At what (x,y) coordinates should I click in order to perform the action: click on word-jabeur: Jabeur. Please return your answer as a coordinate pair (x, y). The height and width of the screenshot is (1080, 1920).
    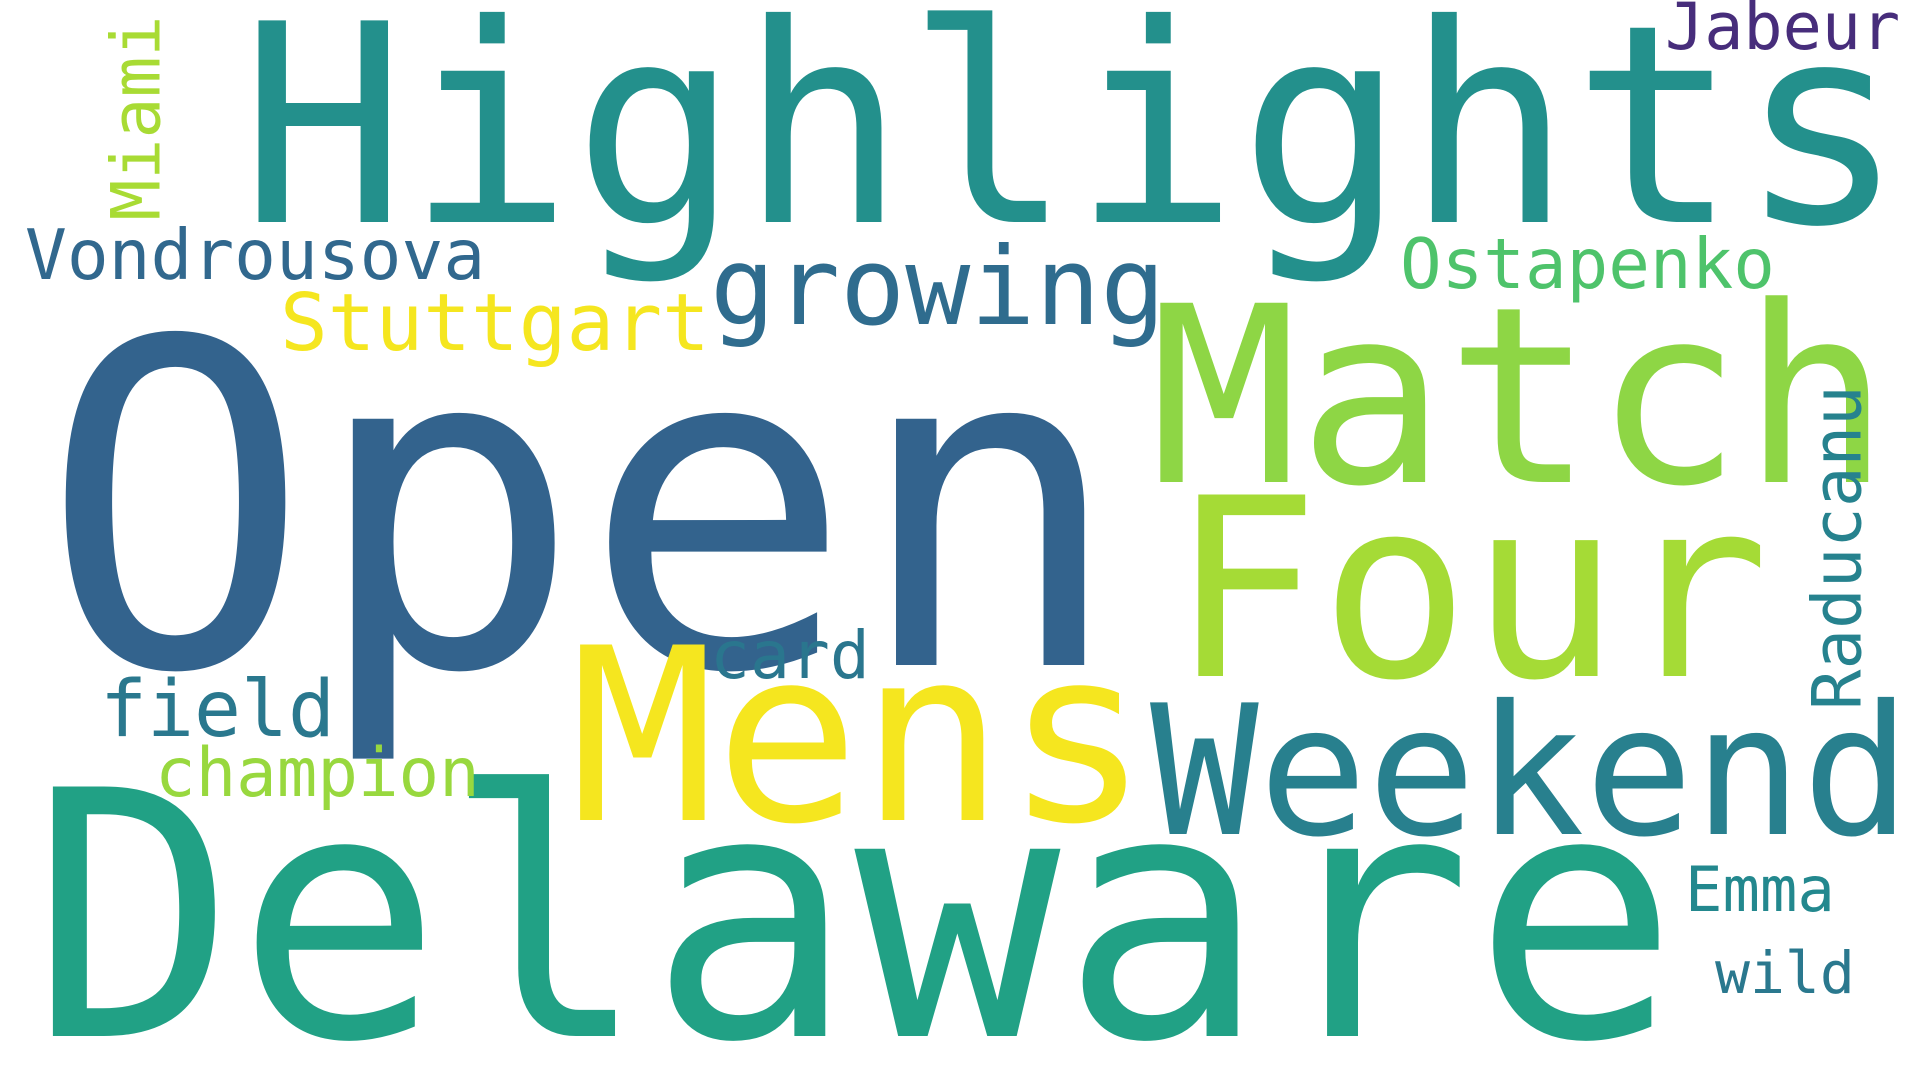
    Looking at the image, I should click on (1783, 32).